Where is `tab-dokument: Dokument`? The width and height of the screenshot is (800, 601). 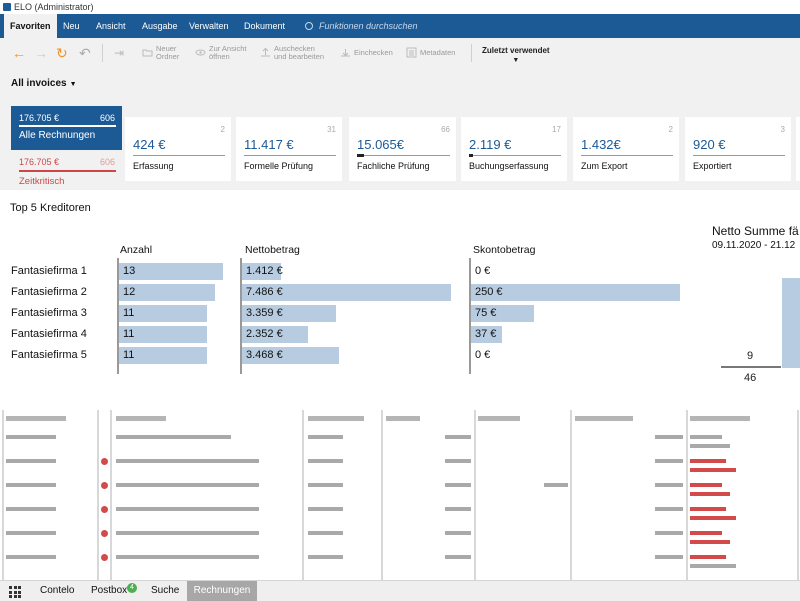 tab-dokument: Dokument is located at coordinates (265, 26).